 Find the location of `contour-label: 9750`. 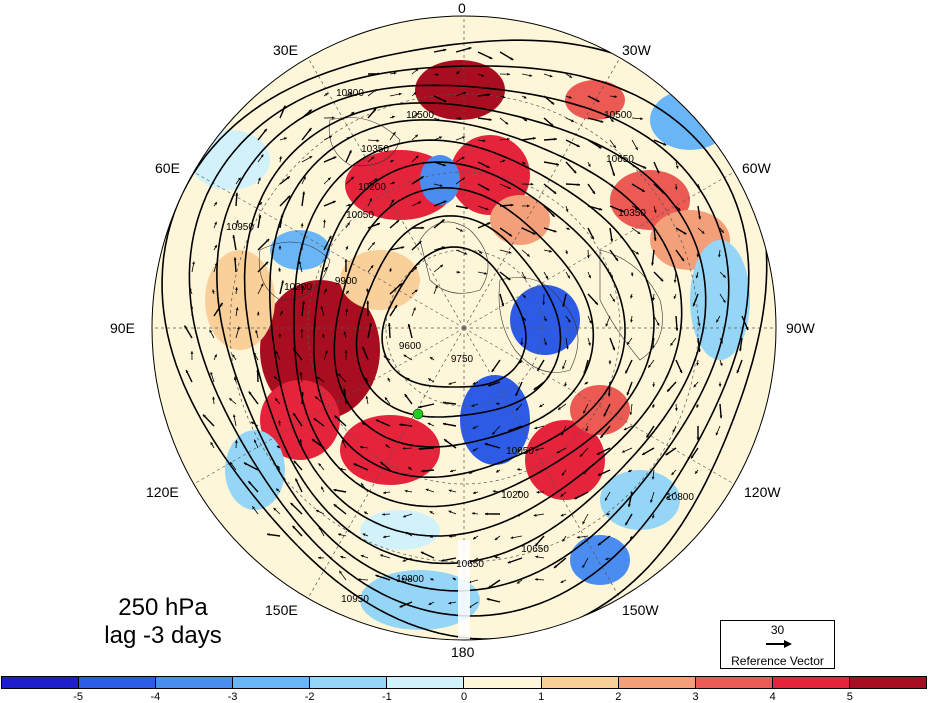

contour-label: 9750 is located at coordinates (462, 359).